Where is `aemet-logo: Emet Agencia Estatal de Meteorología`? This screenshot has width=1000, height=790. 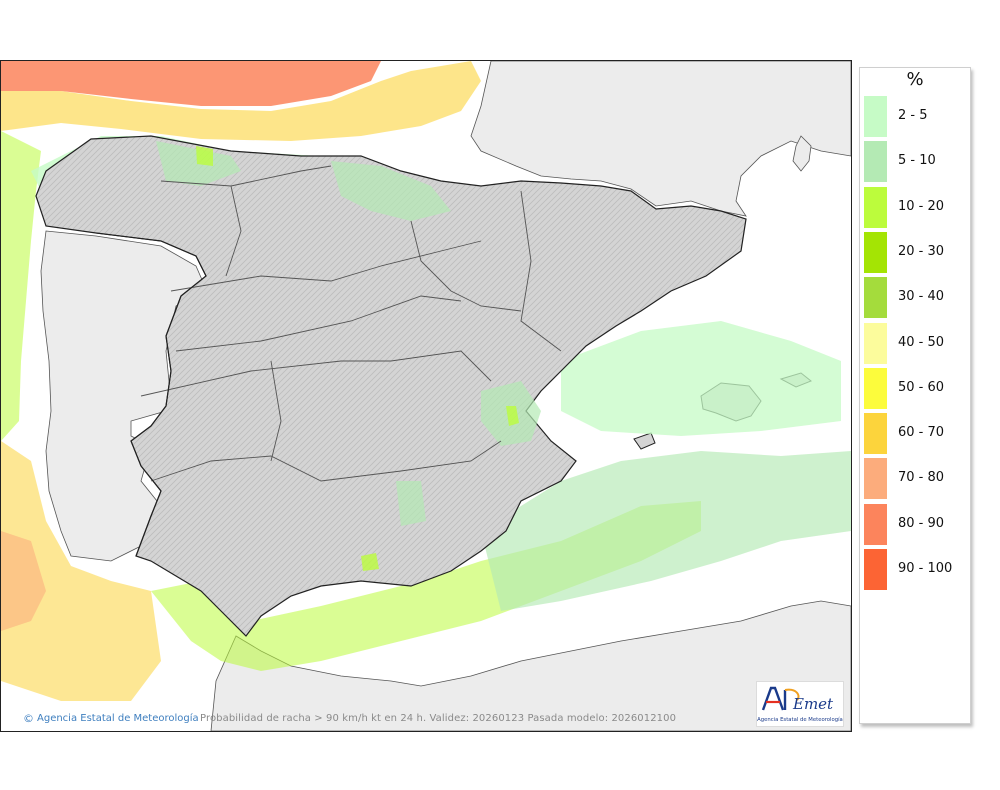 aemet-logo: Emet Agencia Estatal de Meteorología is located at coordinates (800, 704).